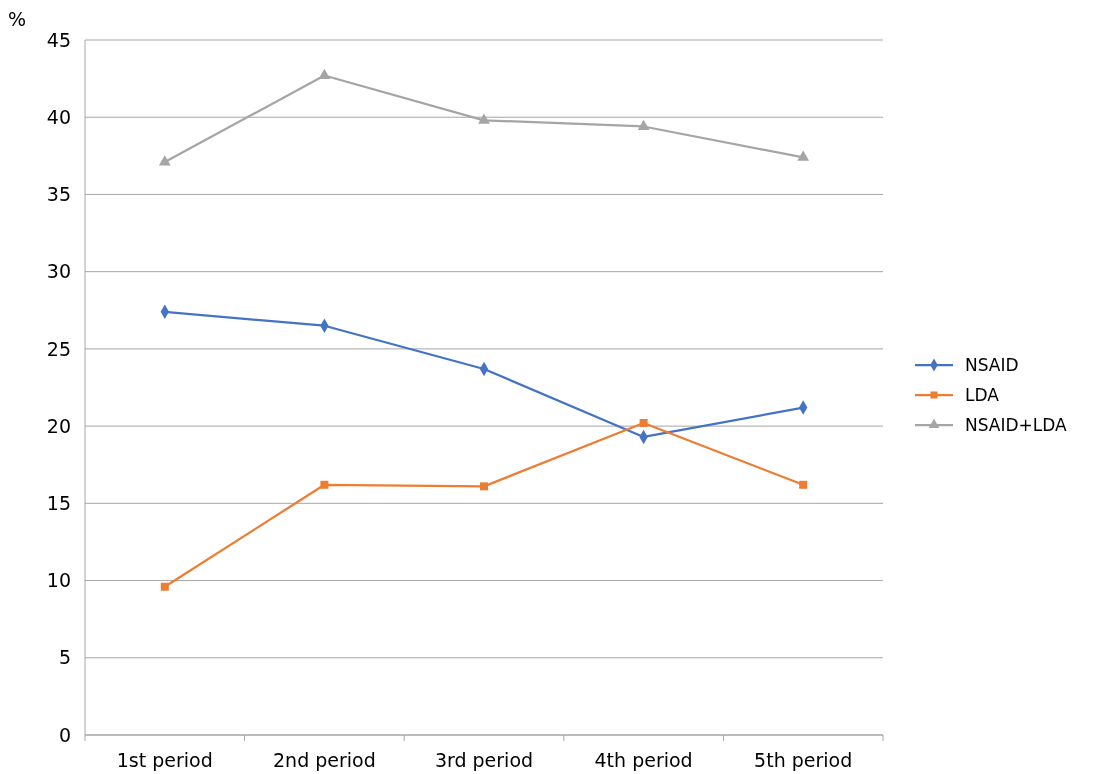 This screenshot has width=1096, height=774. I want to click on x-tick-label: 5th period, so click(803, 760).